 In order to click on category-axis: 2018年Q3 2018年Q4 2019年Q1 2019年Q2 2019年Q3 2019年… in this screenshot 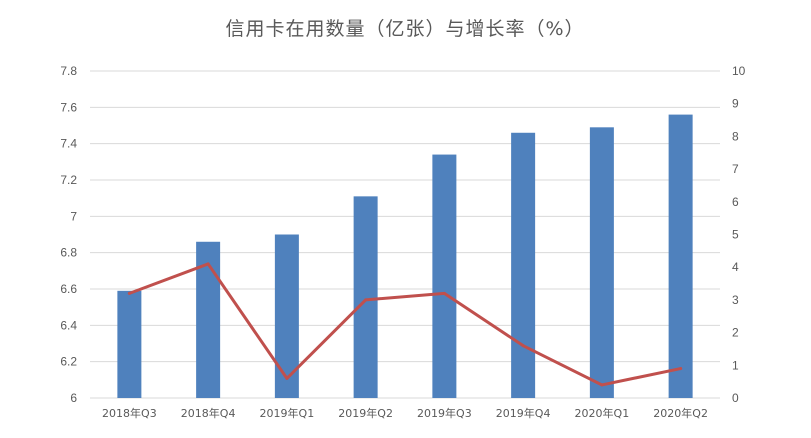, I will do `click(405, 413)`.